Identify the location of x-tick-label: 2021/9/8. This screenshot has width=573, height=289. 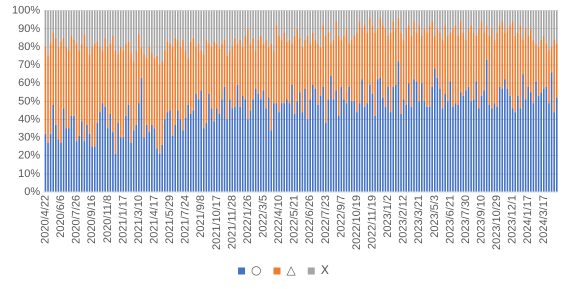
(201, 216).